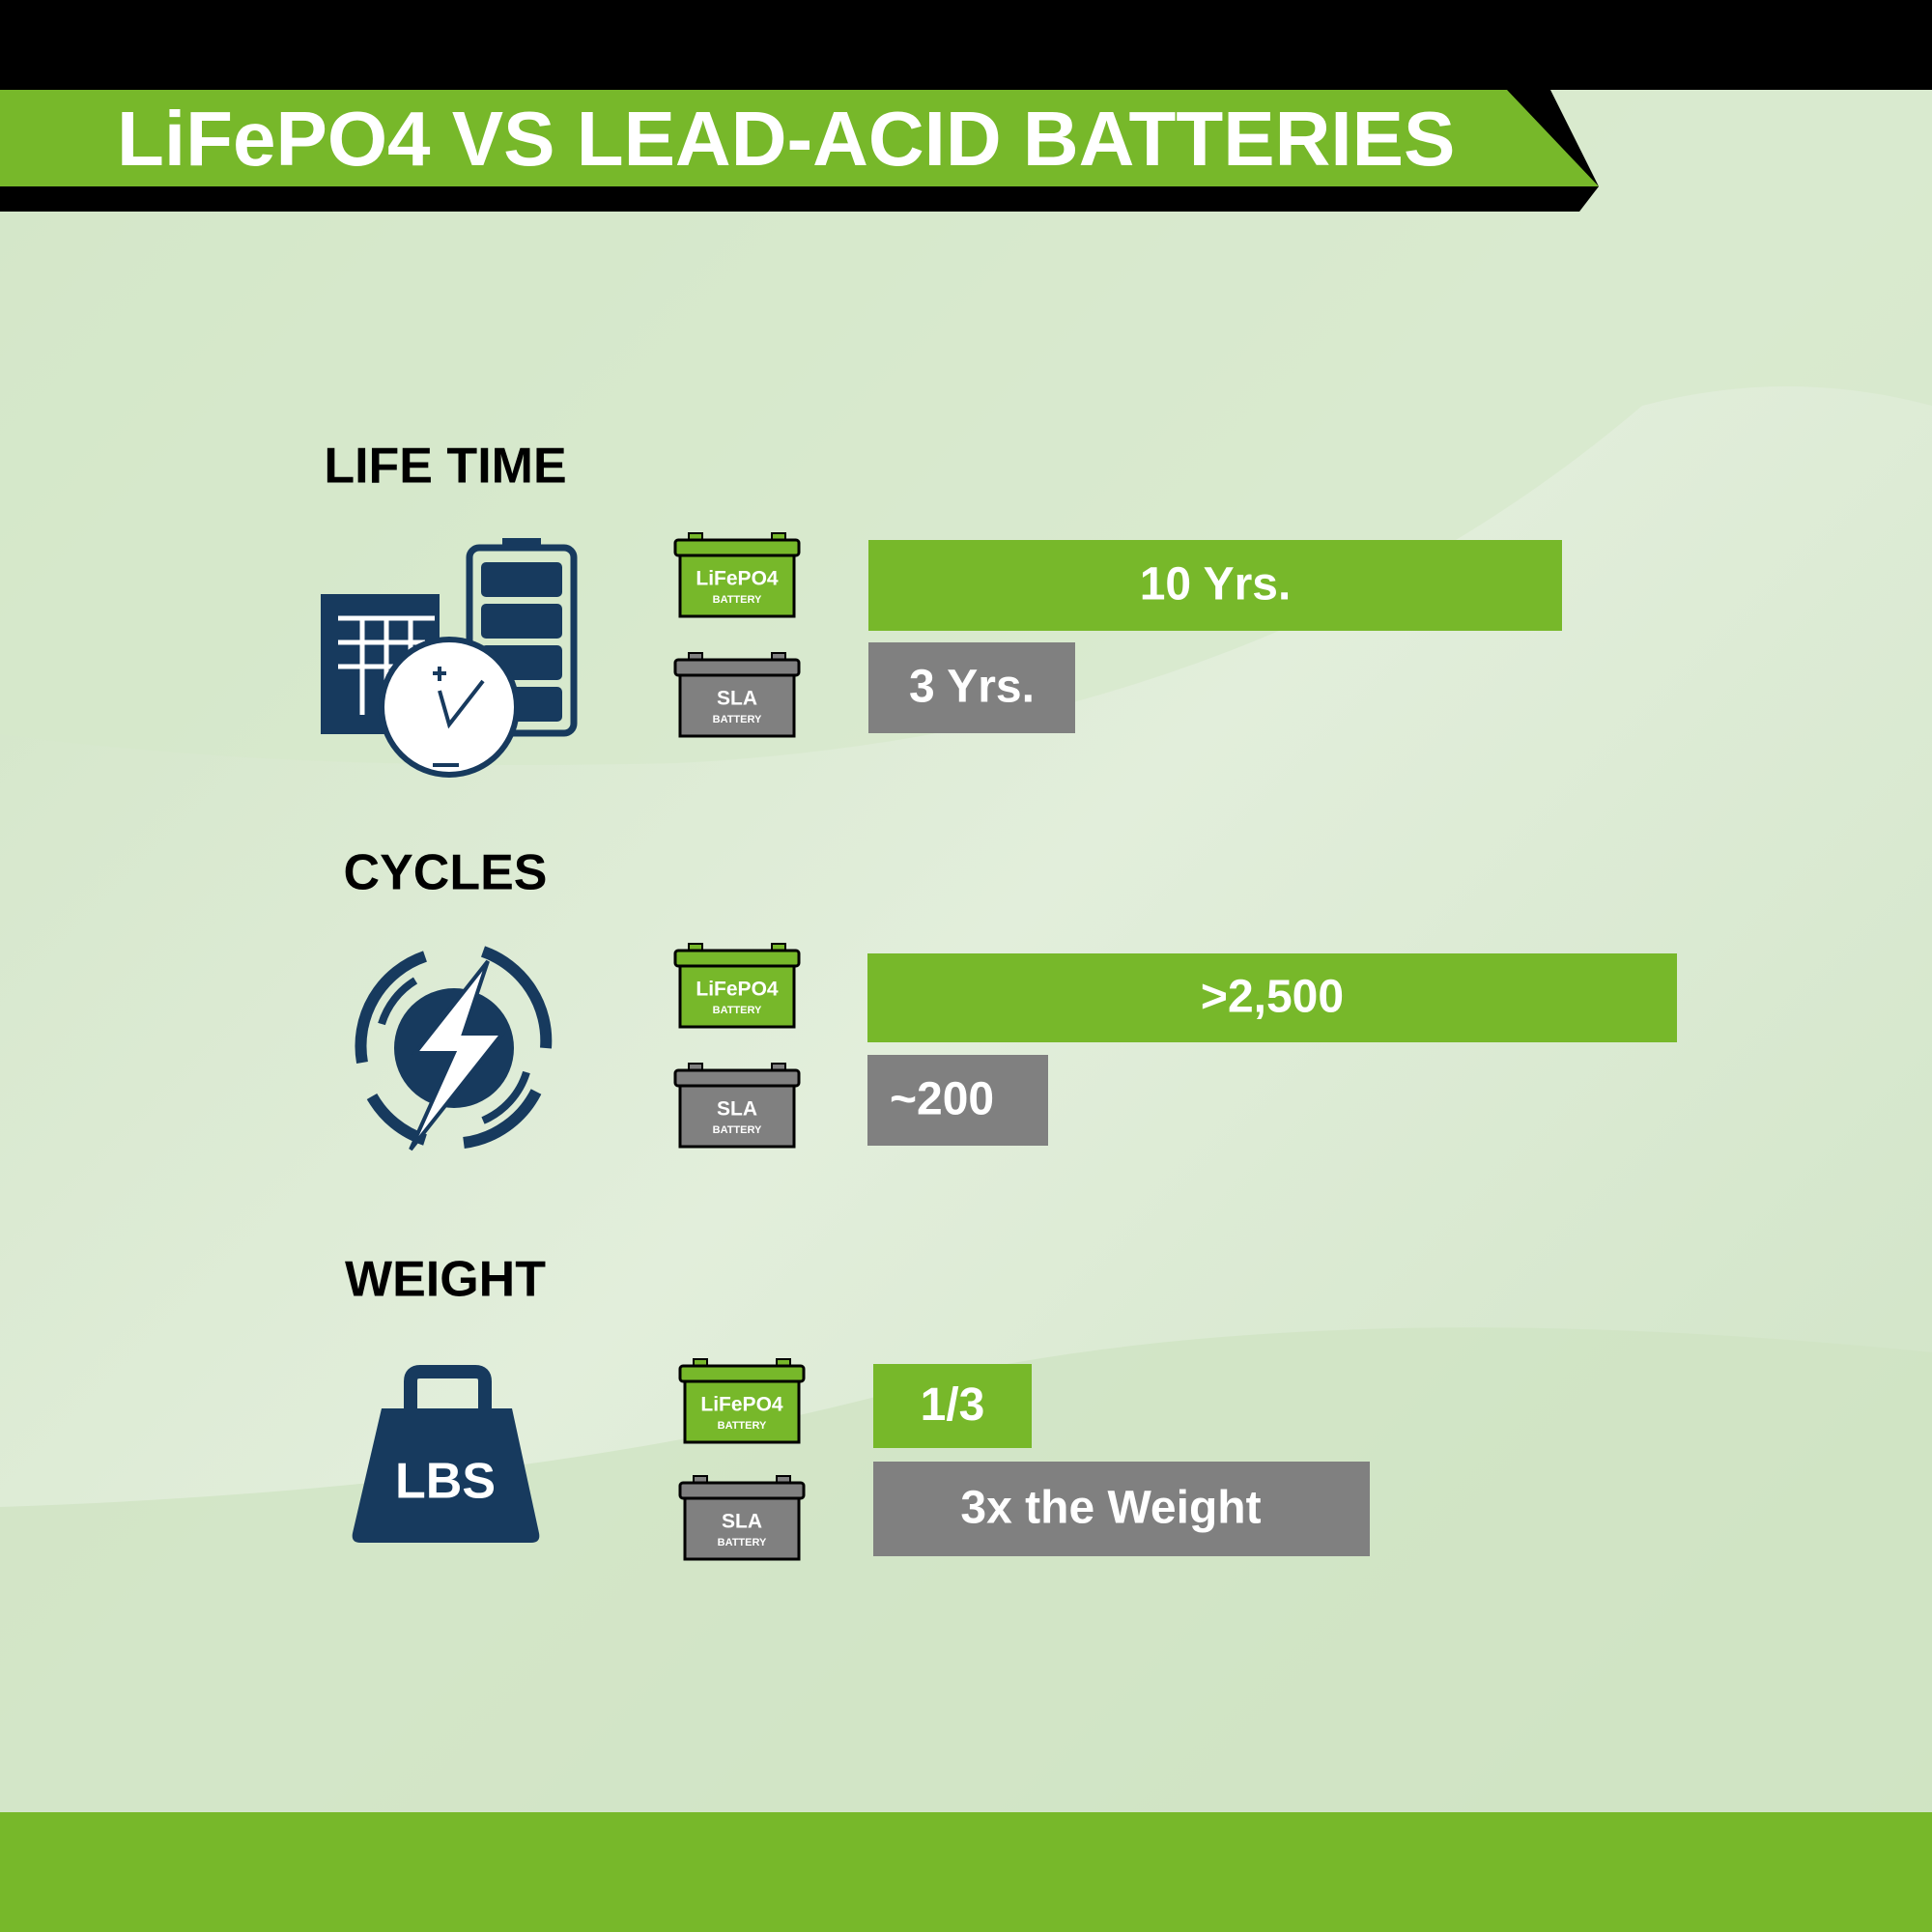  Describe the element at coordinates (445, 467) in the screenshot. I see `section-heading: LIFE TIME` at that location.